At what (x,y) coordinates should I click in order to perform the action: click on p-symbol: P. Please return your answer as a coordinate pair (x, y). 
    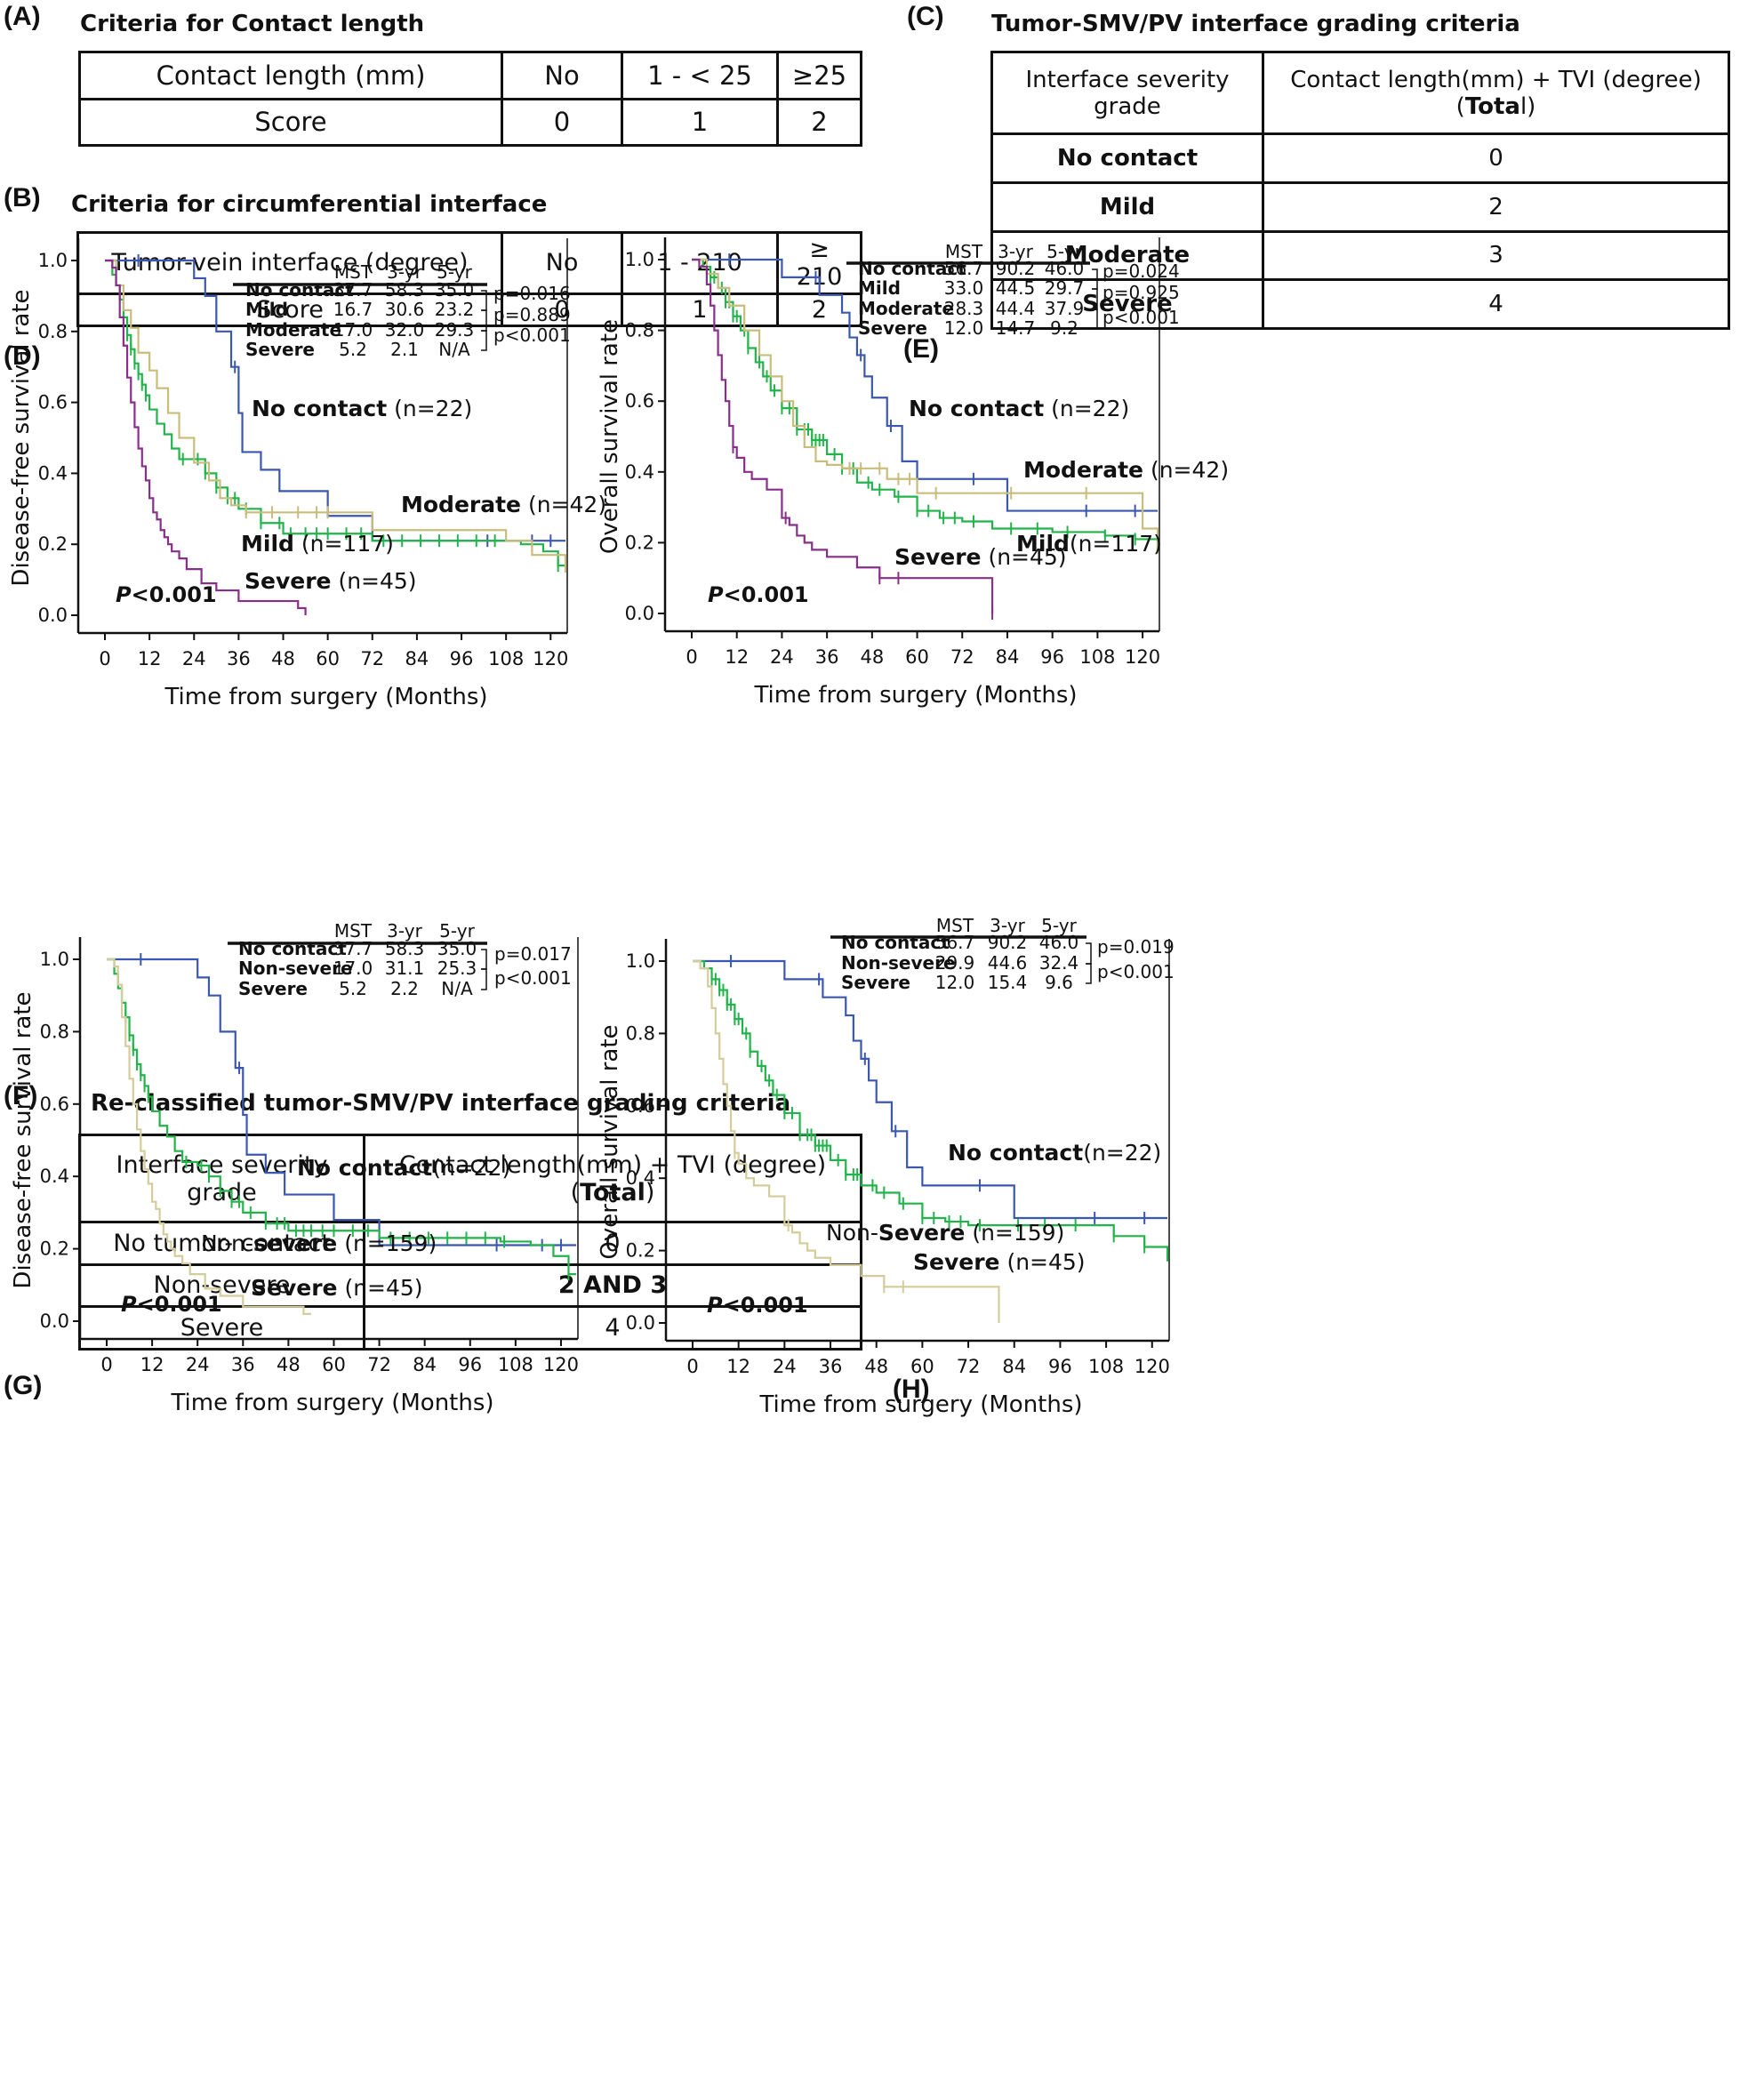
    Looking at the image, I should click on (715, 1305).